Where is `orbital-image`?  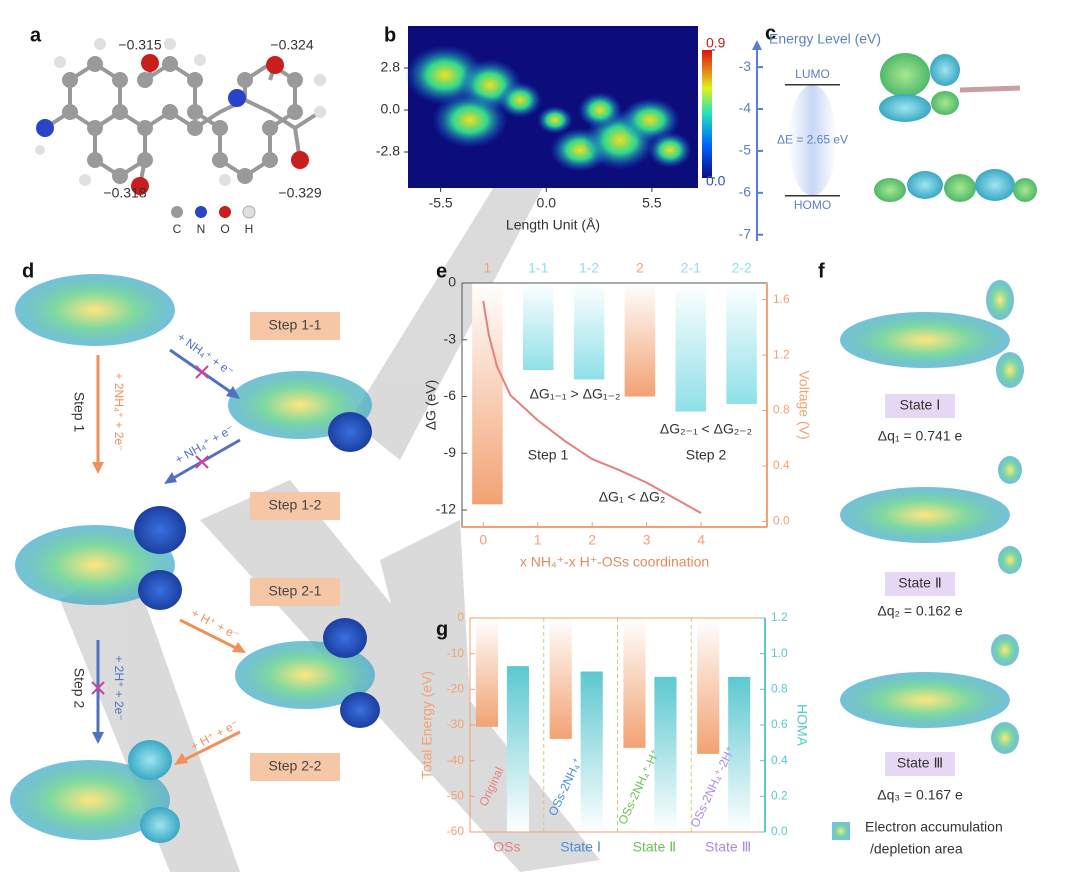 orbital-image is located at coordinates (955, 127).